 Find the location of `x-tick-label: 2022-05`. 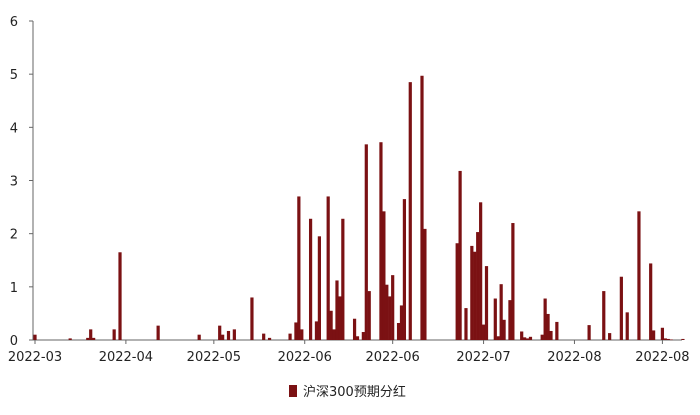

x-tick-label: 2022-05 is located at coordinates (214, 357).